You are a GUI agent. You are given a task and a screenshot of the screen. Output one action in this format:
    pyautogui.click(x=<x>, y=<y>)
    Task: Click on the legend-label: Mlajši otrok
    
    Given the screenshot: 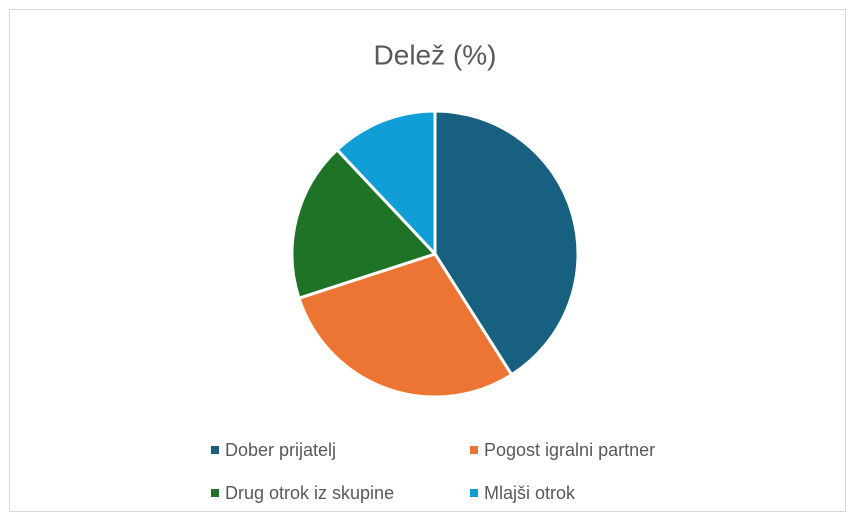 What is the action you would take?
    pyautogui.click(x=530, y=493)
    